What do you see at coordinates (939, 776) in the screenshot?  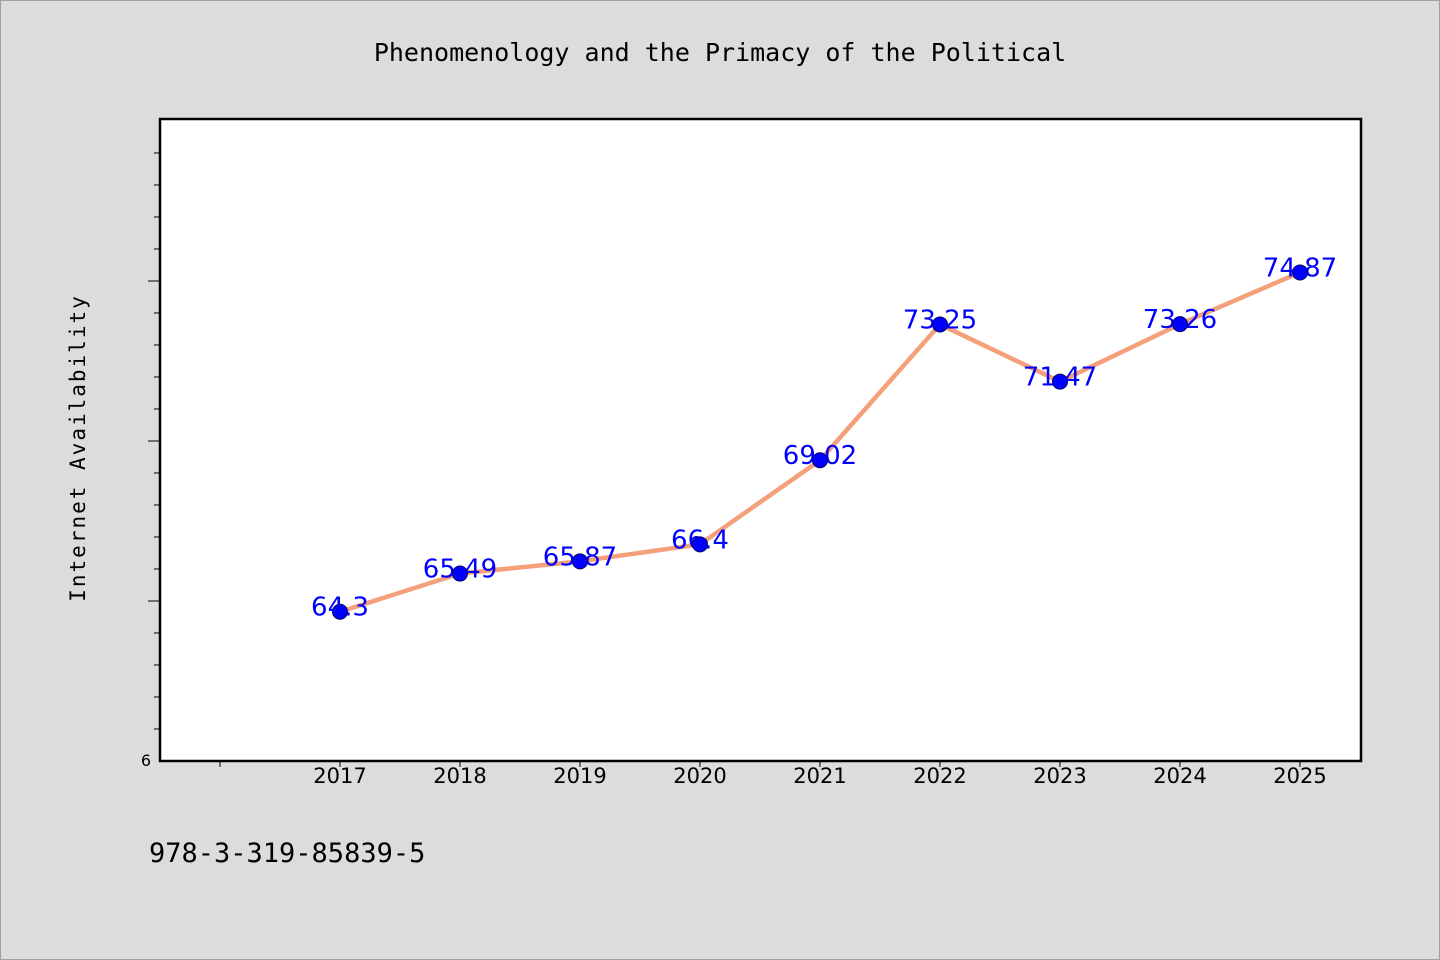 I see `x-tick-label: 2022` at bounding box center [939, 776].